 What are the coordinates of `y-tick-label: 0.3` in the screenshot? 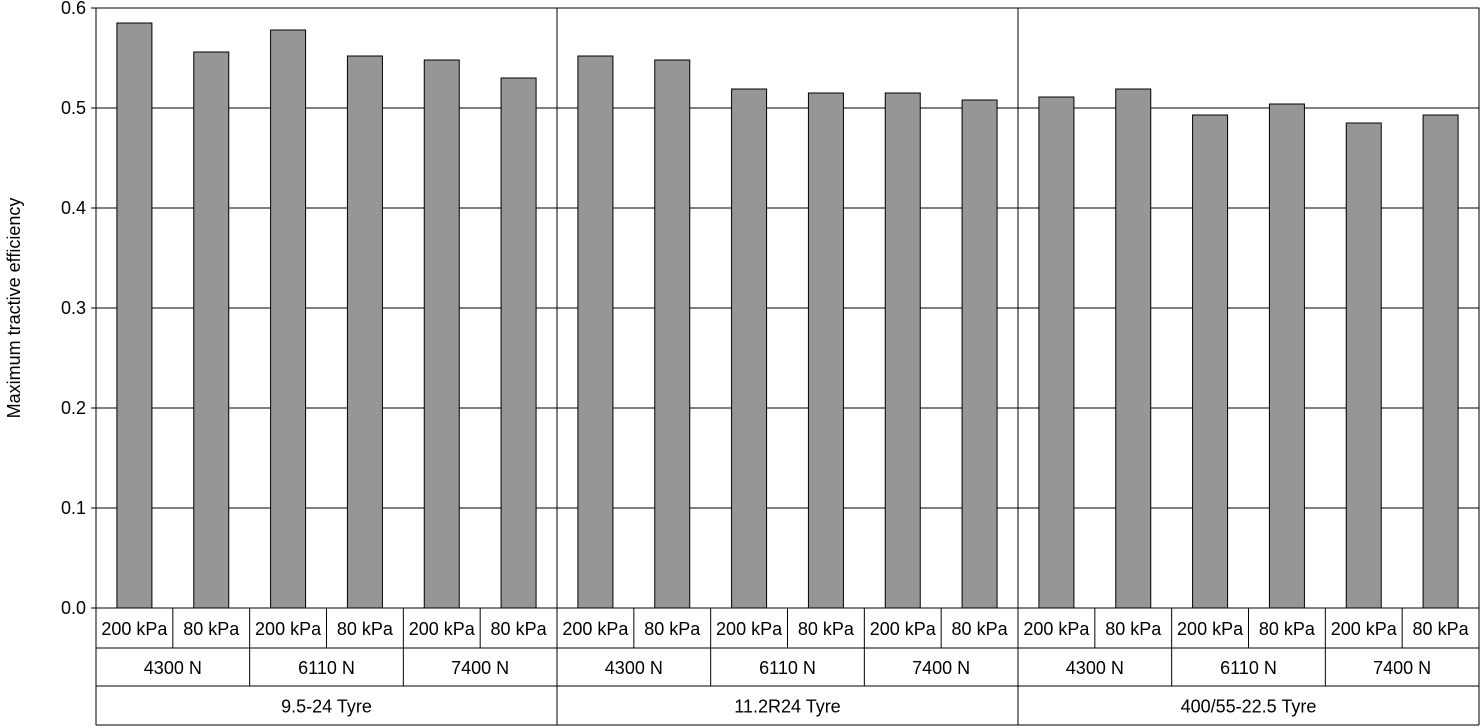 It's located at (73, 308).